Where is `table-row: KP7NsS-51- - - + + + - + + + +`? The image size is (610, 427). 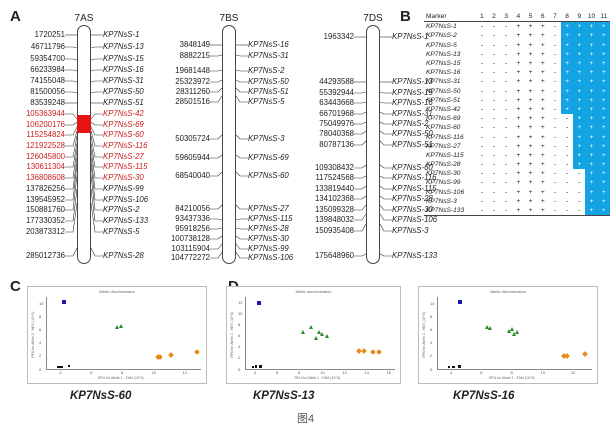 table-row: KP7NsS-51- - - + + + - + + + + is located at coordinates (517, 100).